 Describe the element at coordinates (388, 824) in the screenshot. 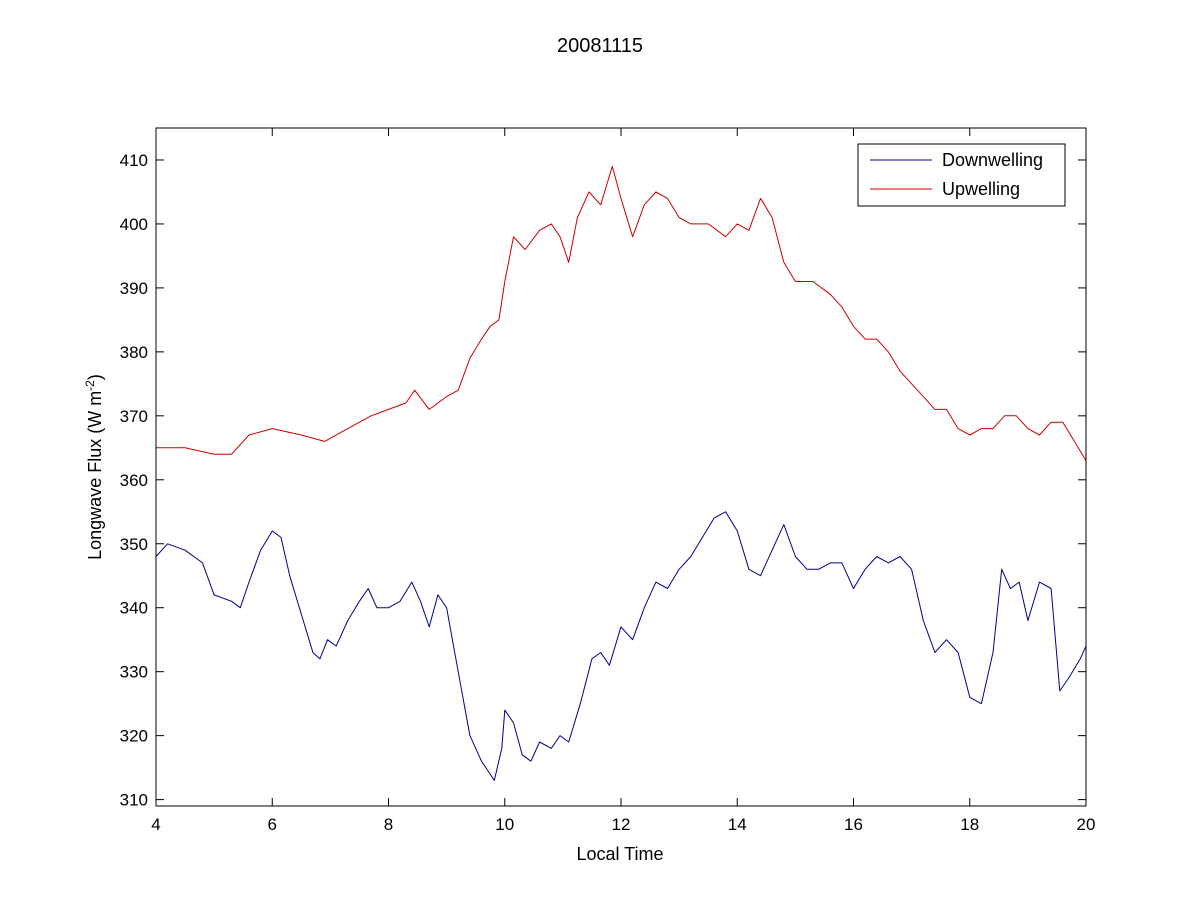

I see `x-tick-label: 8` at that location.